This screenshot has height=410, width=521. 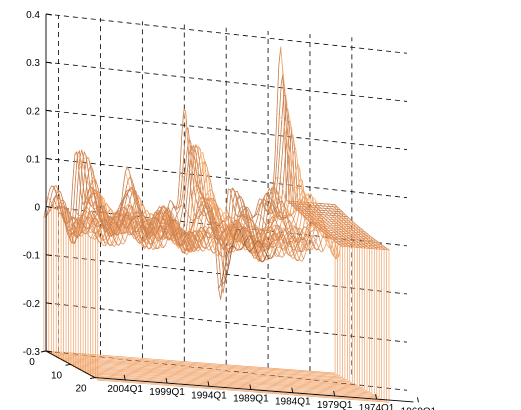 What do you see at coordinates (33, 15) in the screenshot?
I see `z-tick-label: 0.4` at bounding box center [33, 15].